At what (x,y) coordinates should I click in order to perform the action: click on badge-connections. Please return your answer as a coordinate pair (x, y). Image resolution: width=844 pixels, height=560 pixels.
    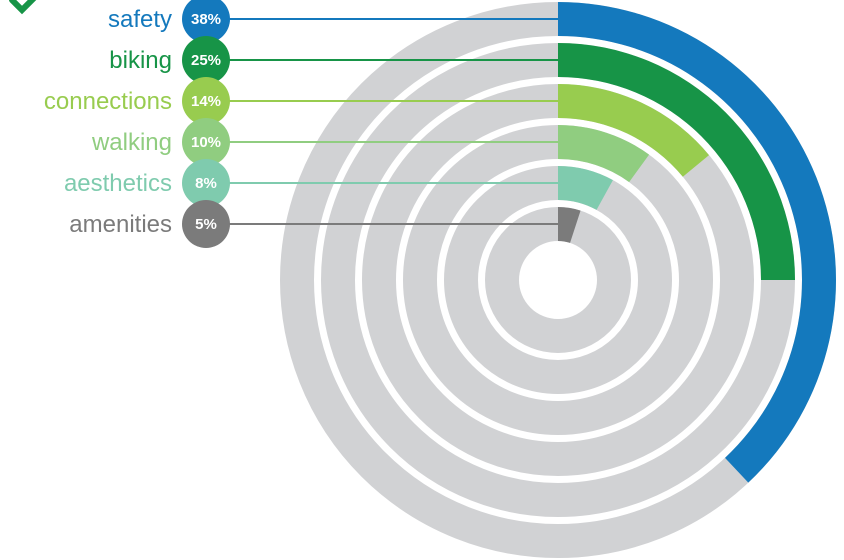
    Looking at the image, I should click on (206, 101).